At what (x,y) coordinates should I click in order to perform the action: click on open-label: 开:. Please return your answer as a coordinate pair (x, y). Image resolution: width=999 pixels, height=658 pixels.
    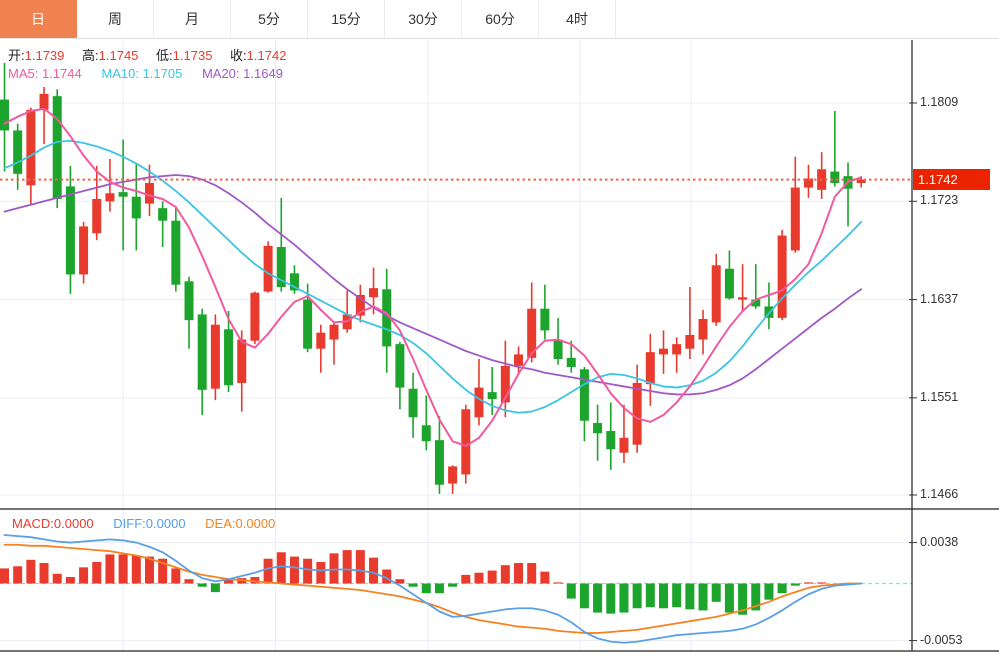
    Looking at the image, I should click on (16, 55).